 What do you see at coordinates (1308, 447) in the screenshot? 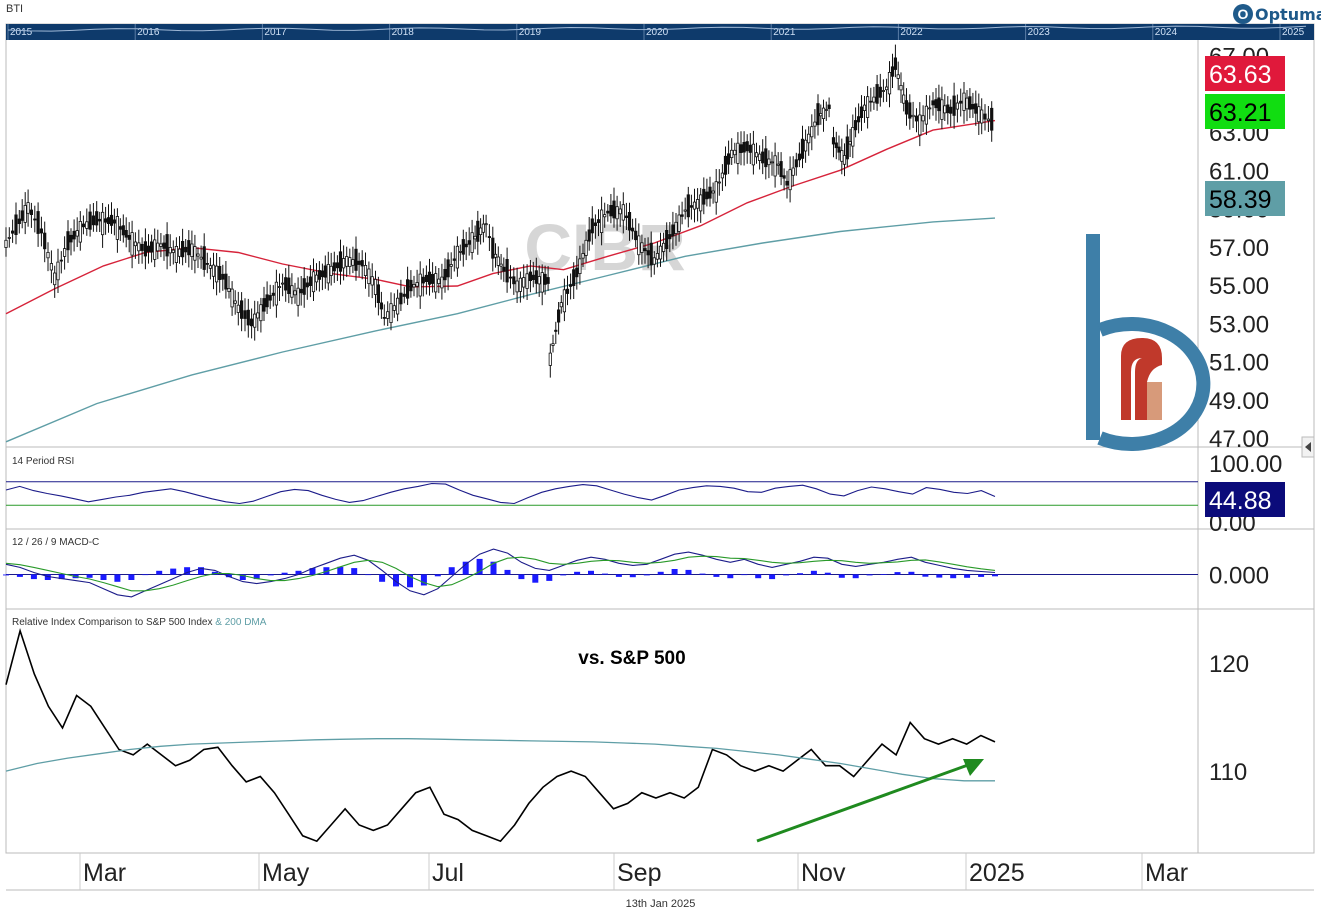
I see `scroll-right-button` at bounding box center [1308, 447].